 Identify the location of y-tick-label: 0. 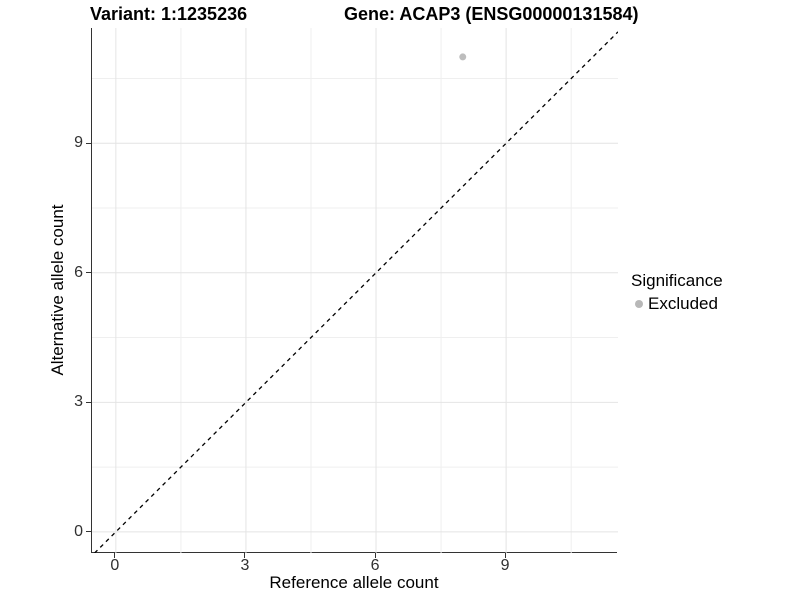
(78, 531).